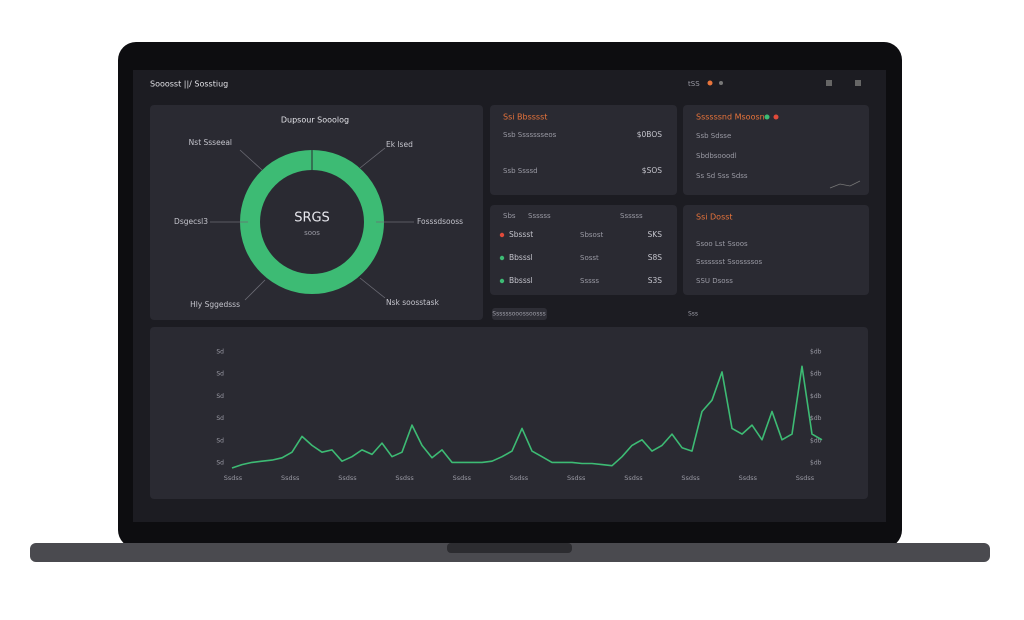  Describe the element at coordinates (315, 120) in the screenshot. I see `panel-title: Dupsour Sooolog` at that location.